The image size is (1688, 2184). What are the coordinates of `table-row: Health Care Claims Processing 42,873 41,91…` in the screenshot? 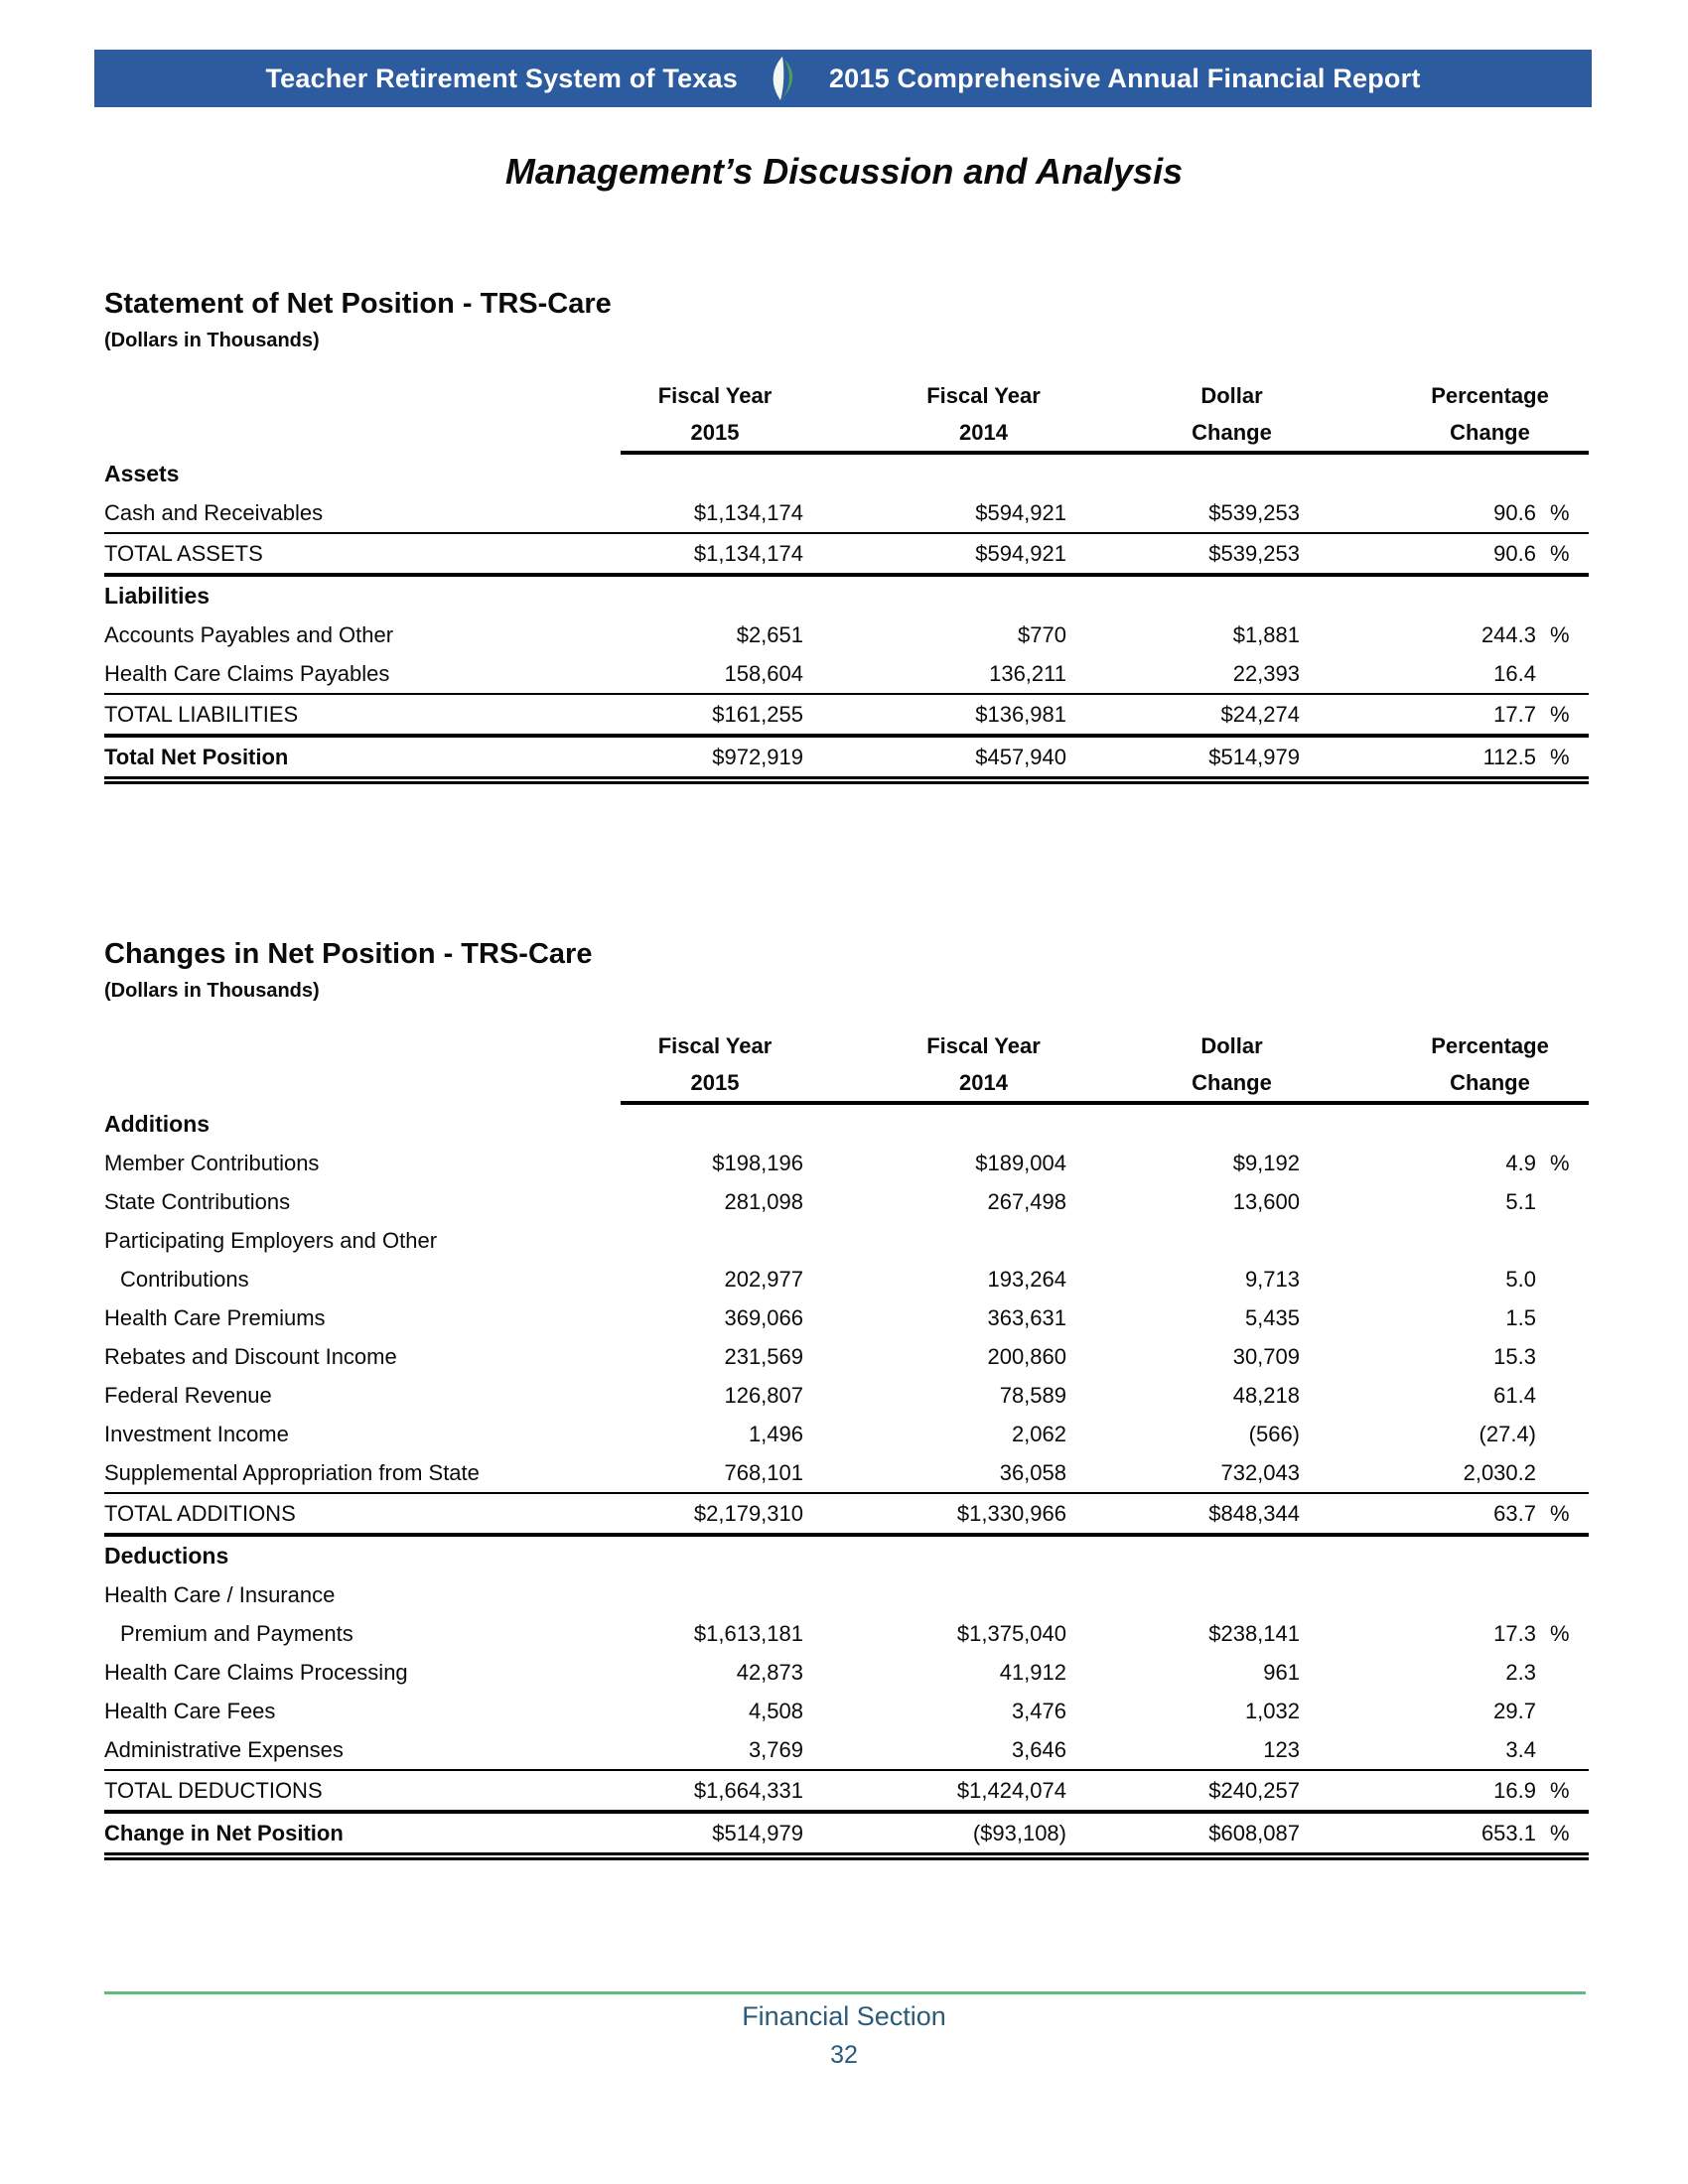 It's located at (846, 1672).